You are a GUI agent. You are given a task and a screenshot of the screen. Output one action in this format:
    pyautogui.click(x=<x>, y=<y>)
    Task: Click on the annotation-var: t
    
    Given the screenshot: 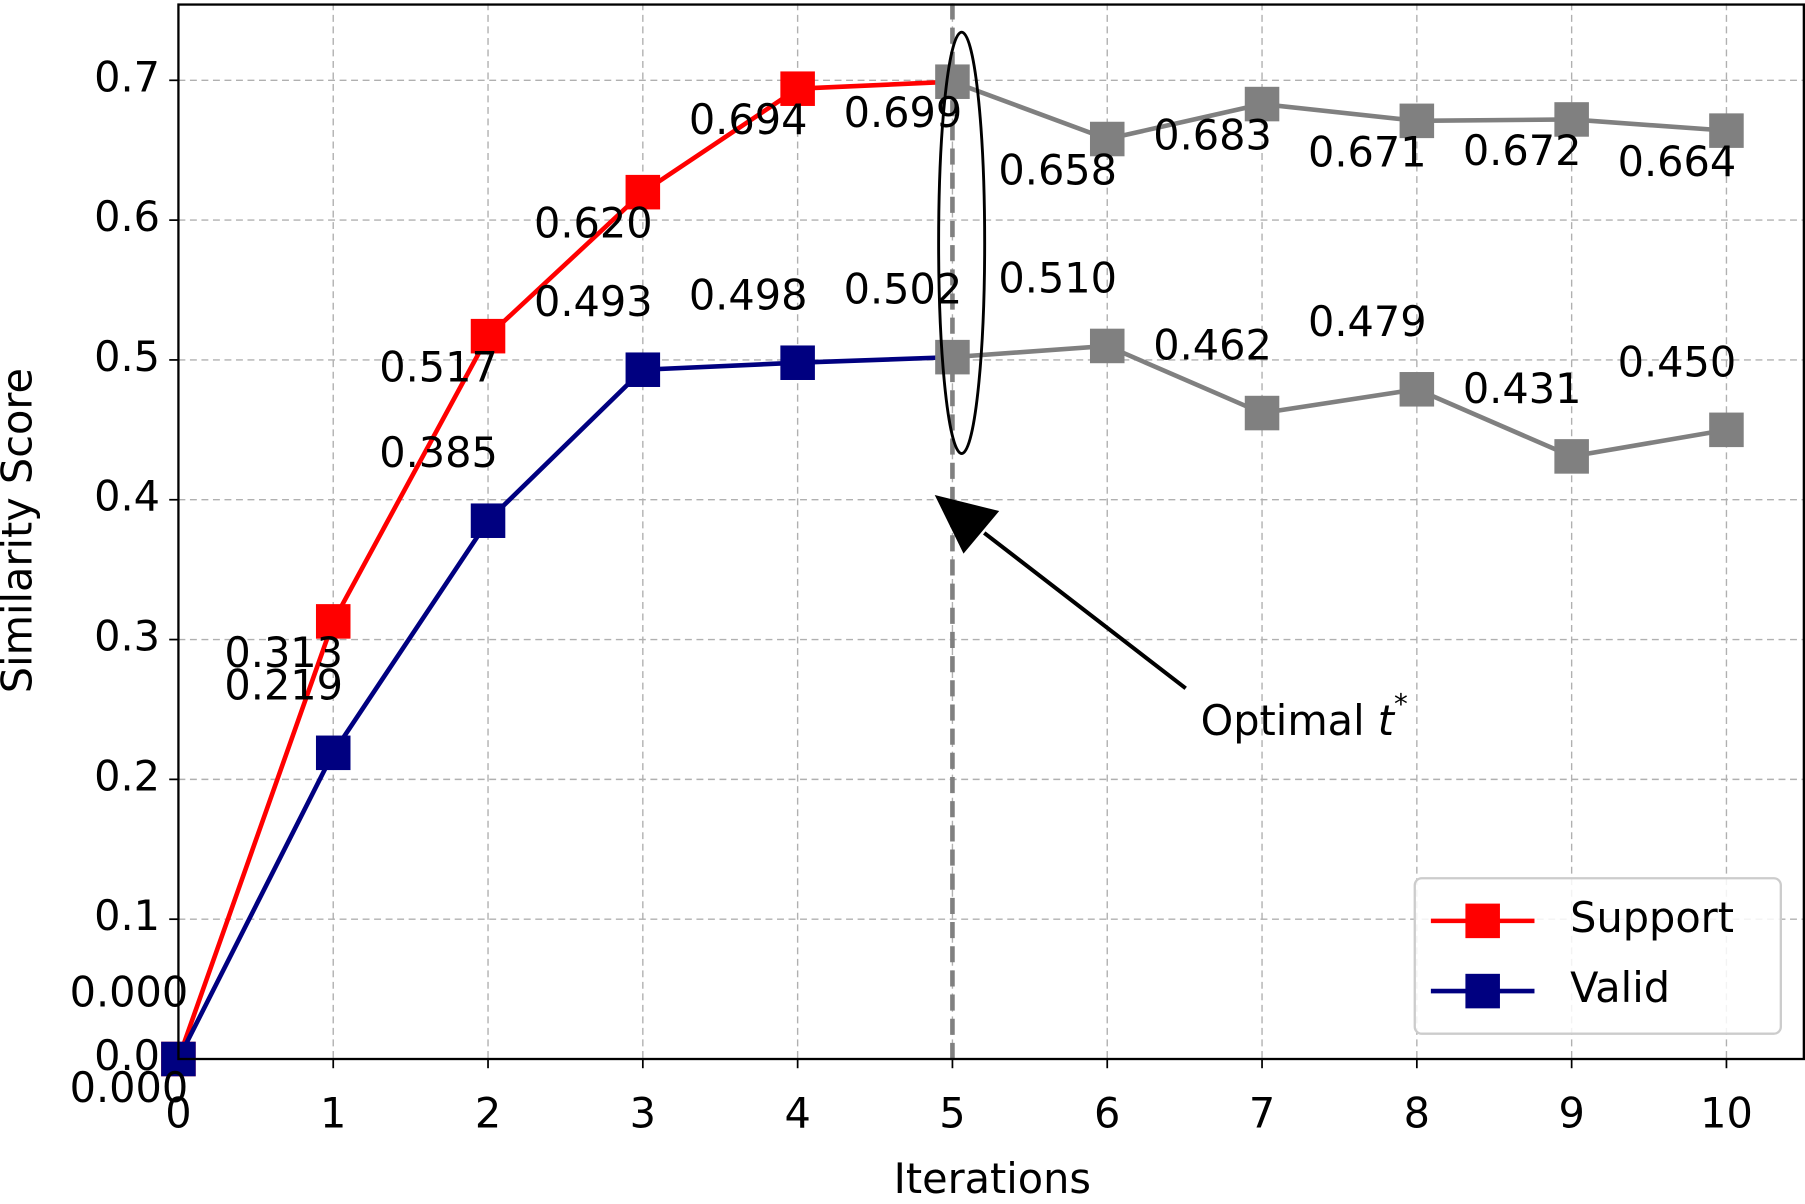 What is the action you would take?
    pyautogui.click(x=1387, y=721)
    